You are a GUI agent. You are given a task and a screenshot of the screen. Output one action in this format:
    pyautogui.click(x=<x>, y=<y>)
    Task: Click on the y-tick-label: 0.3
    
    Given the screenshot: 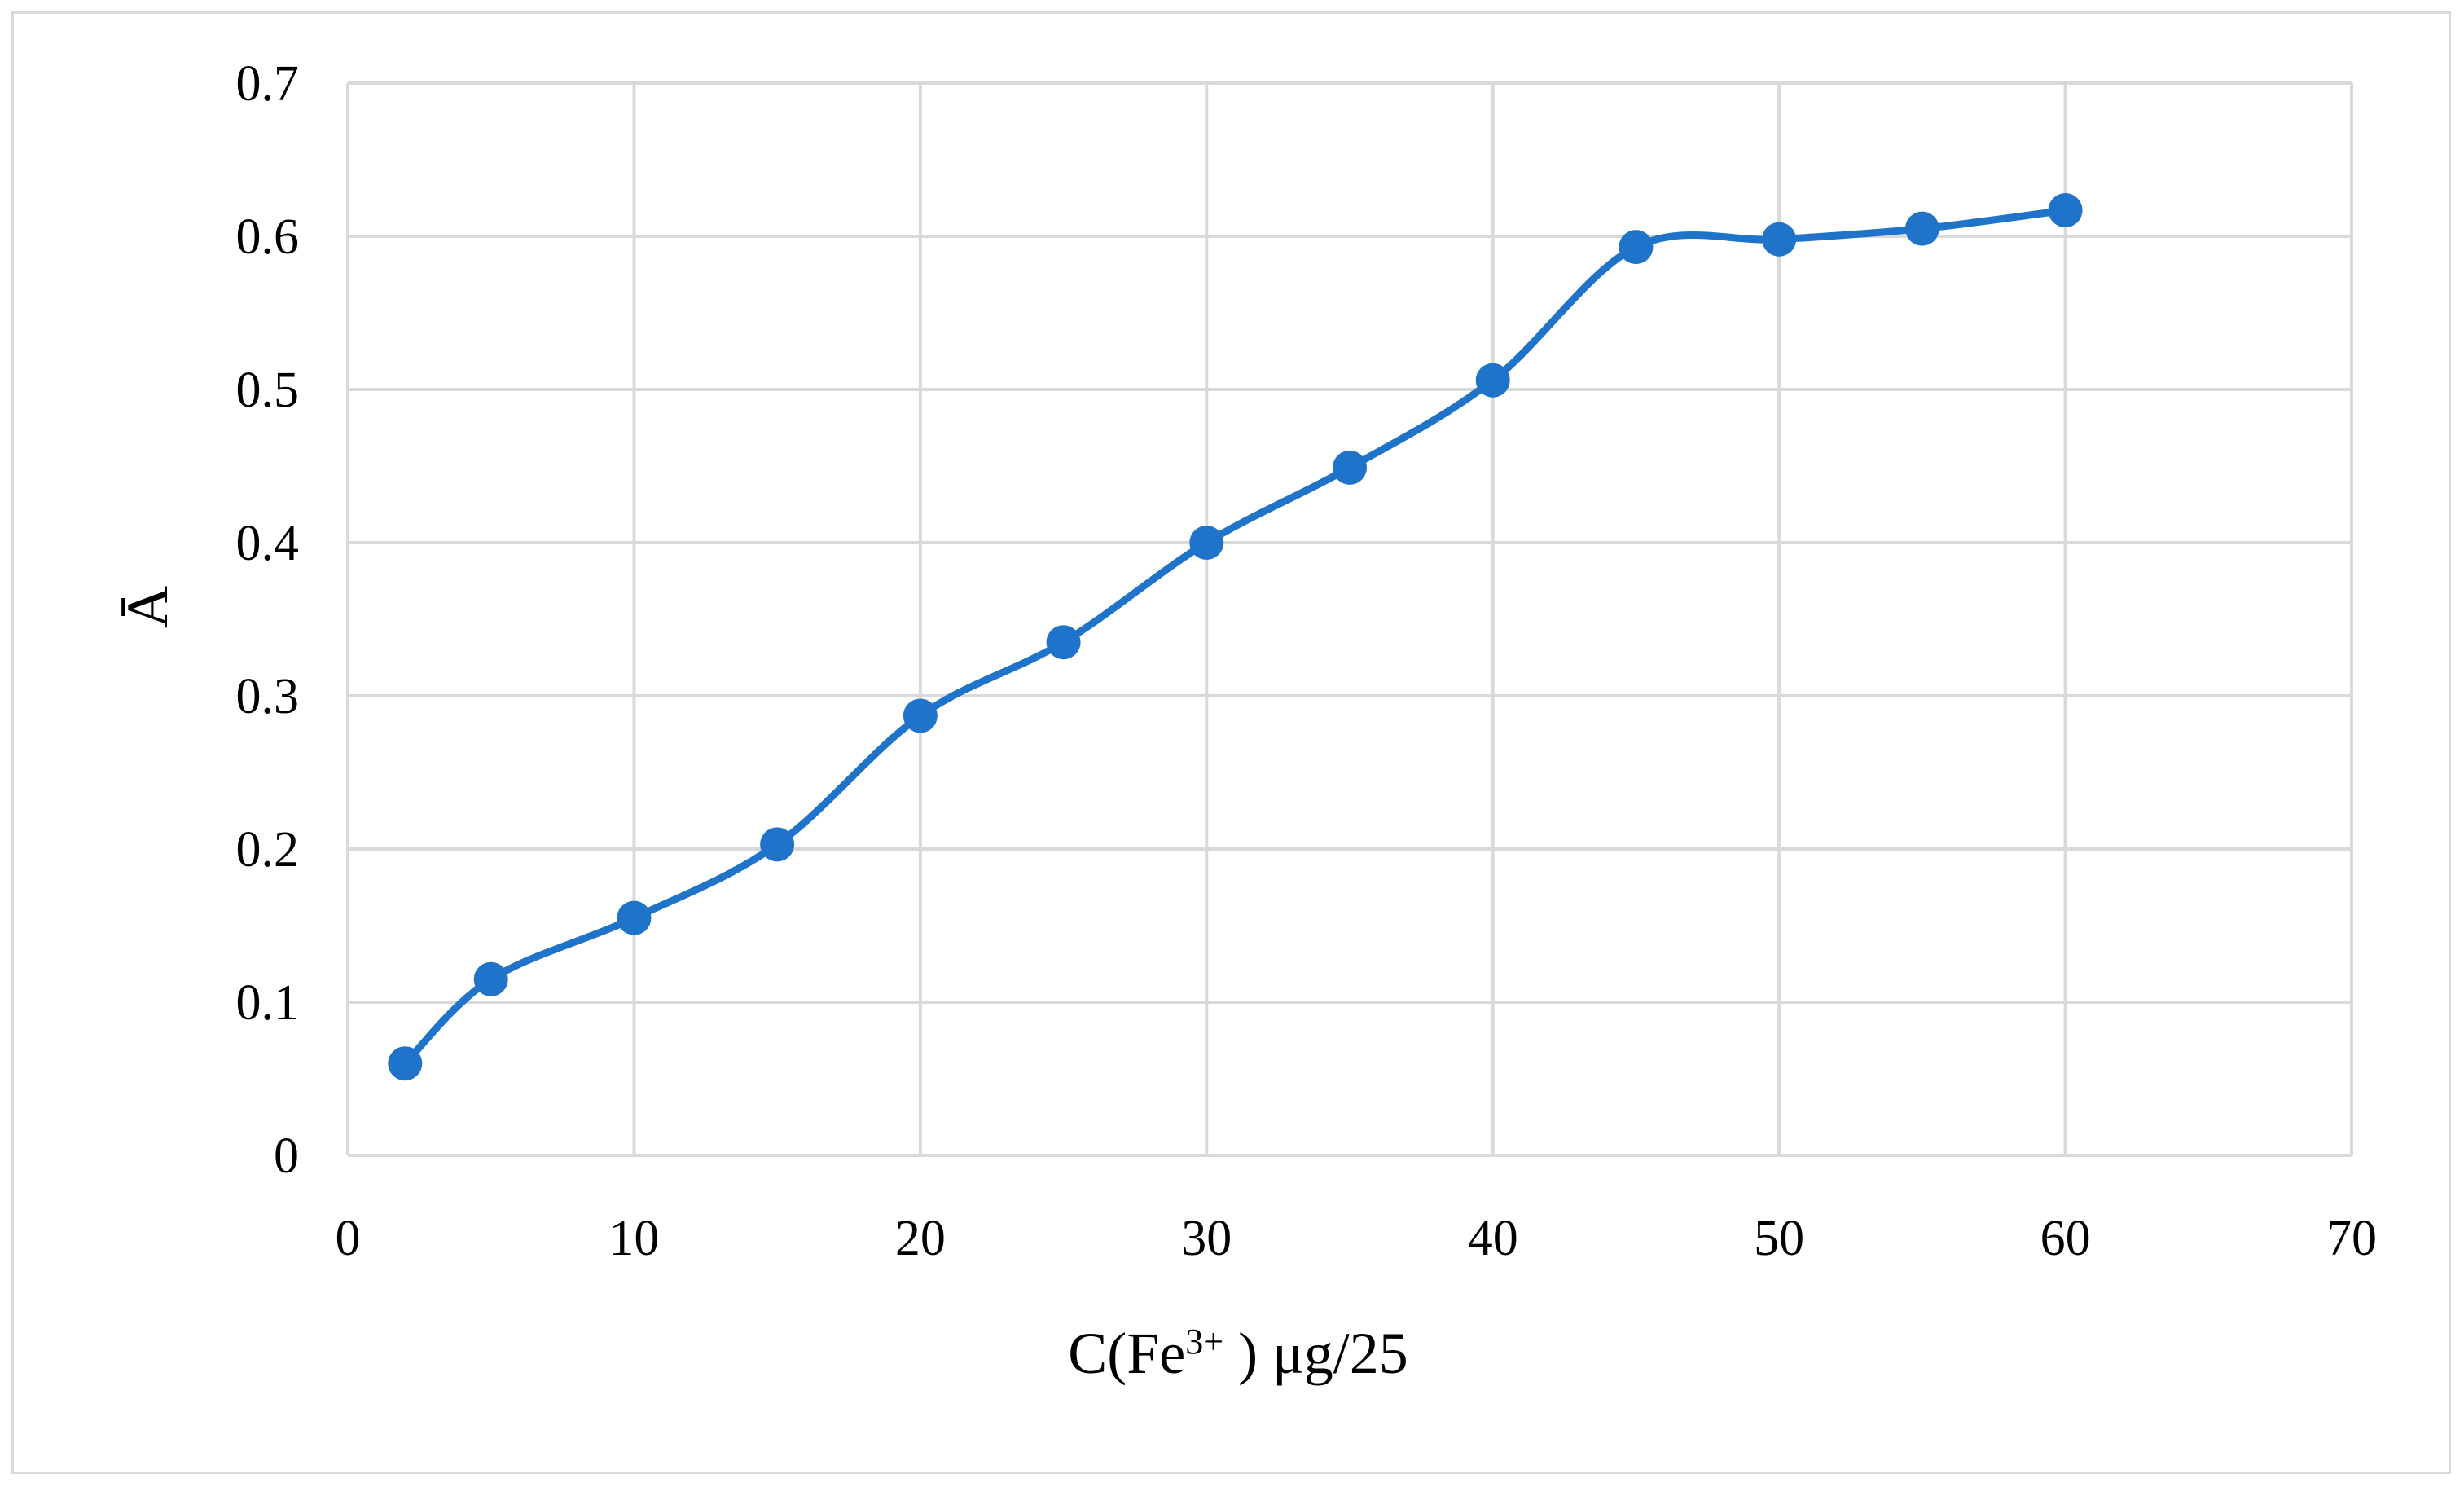 What is the action you would take?
    pyautogui.click(x=268, y=696)
    